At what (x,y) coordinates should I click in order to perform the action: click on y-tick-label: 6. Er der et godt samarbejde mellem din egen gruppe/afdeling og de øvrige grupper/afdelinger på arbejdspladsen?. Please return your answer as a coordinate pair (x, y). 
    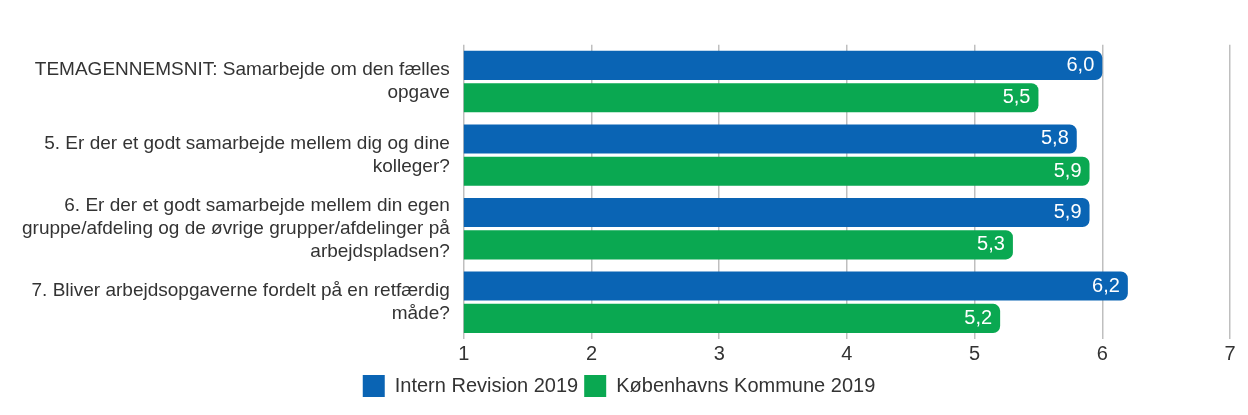
    Looking at the image, I should click on (236, 227).